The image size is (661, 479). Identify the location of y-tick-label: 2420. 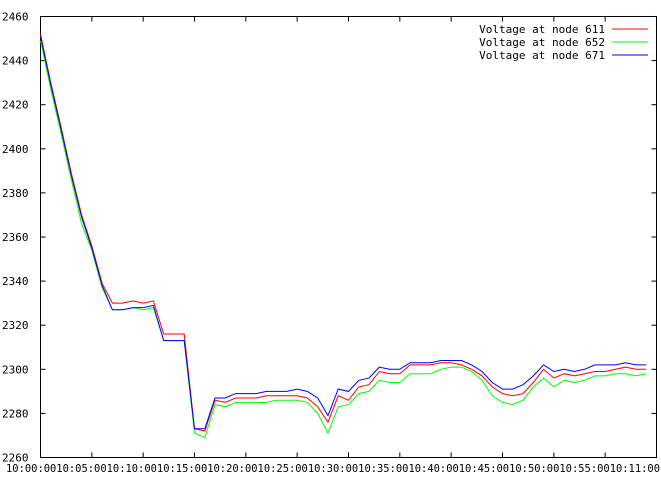
(15, 105).